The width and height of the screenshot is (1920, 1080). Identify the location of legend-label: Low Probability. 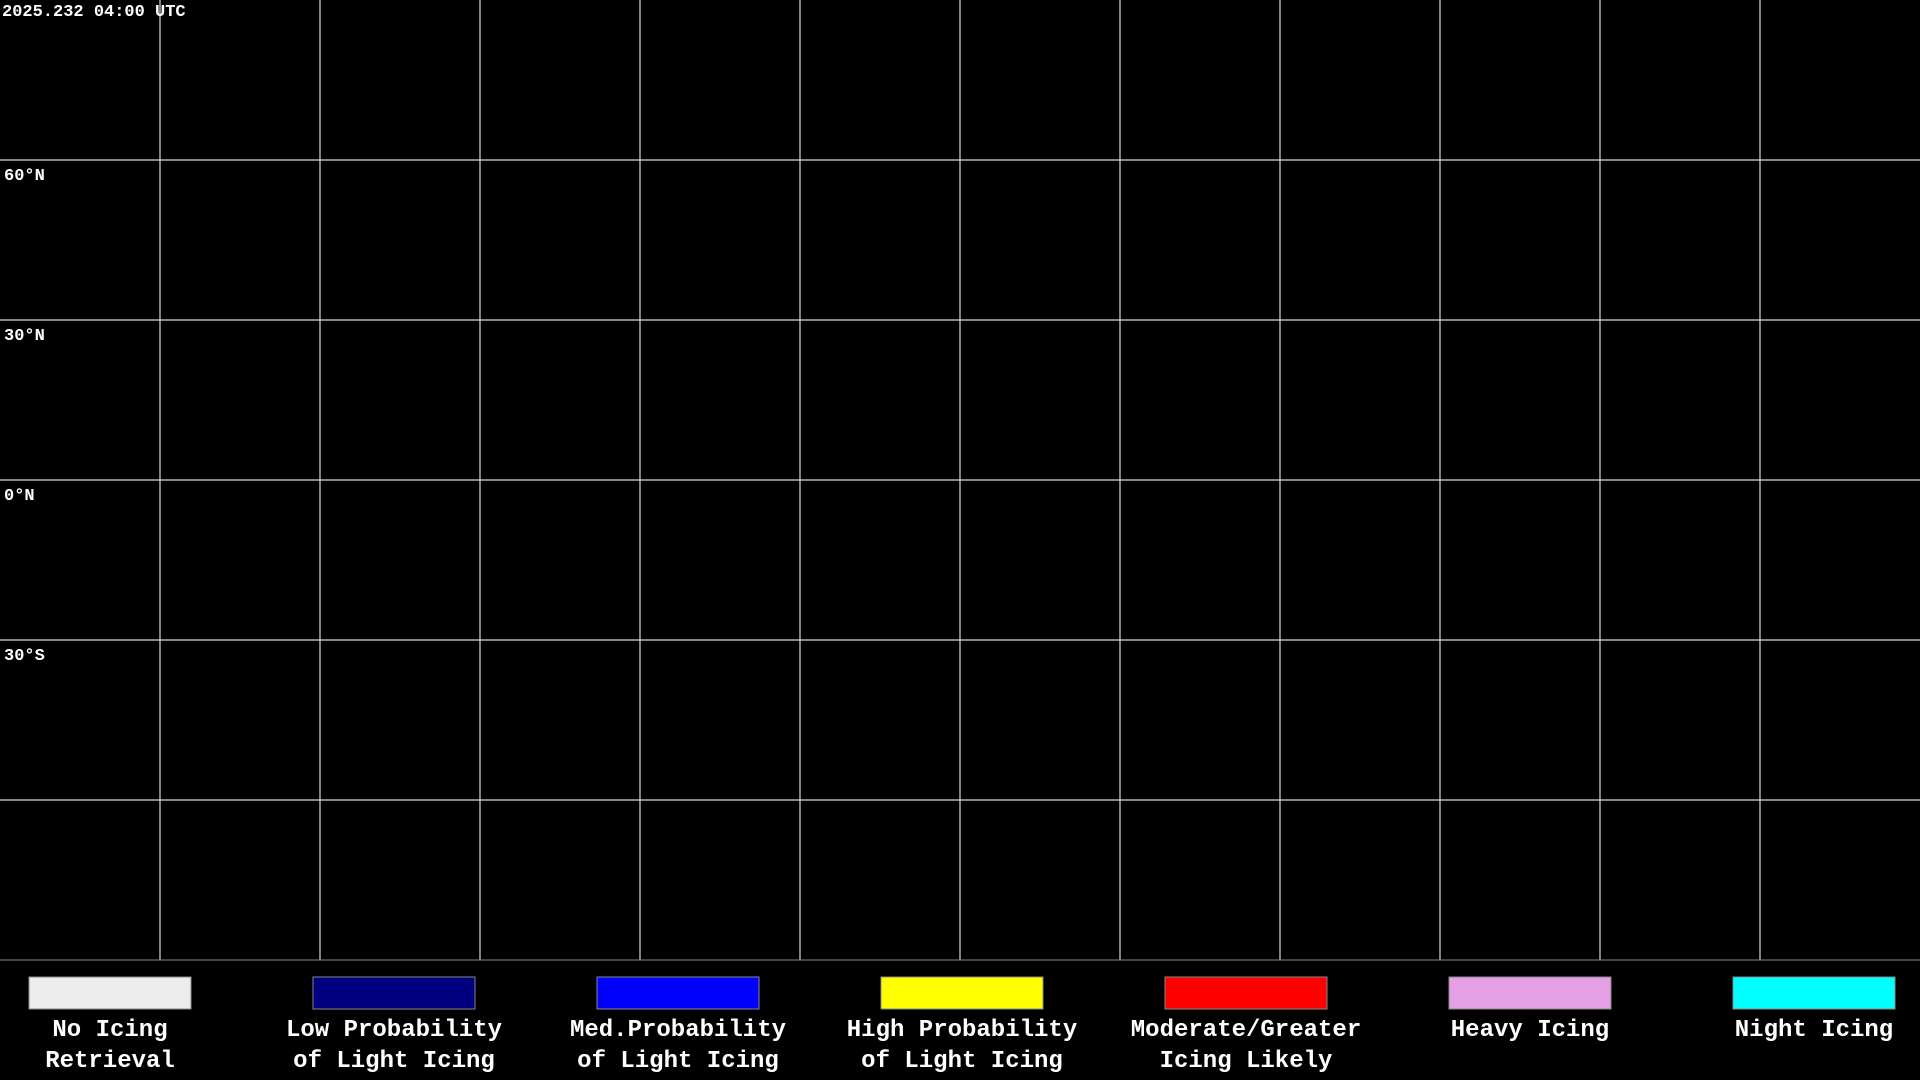
(394, 1030).